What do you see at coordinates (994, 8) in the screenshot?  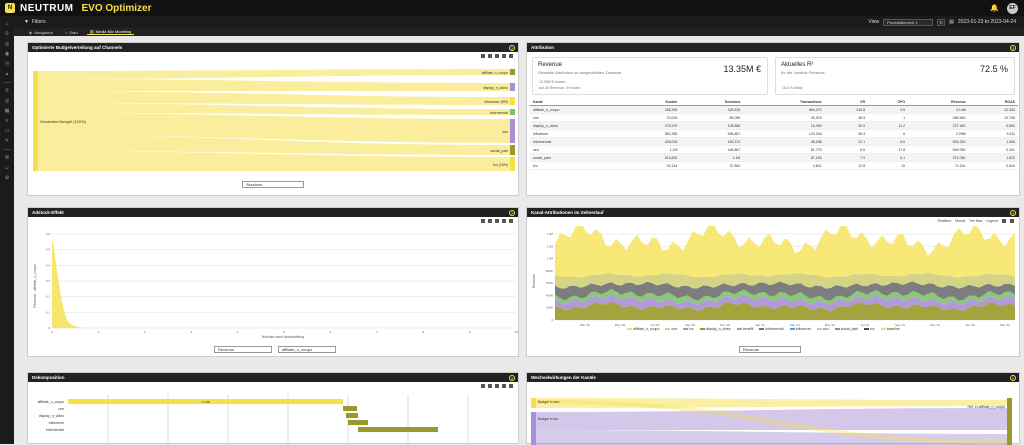 I see `bell-icon: 🔔` at bounding box center [994, 8].